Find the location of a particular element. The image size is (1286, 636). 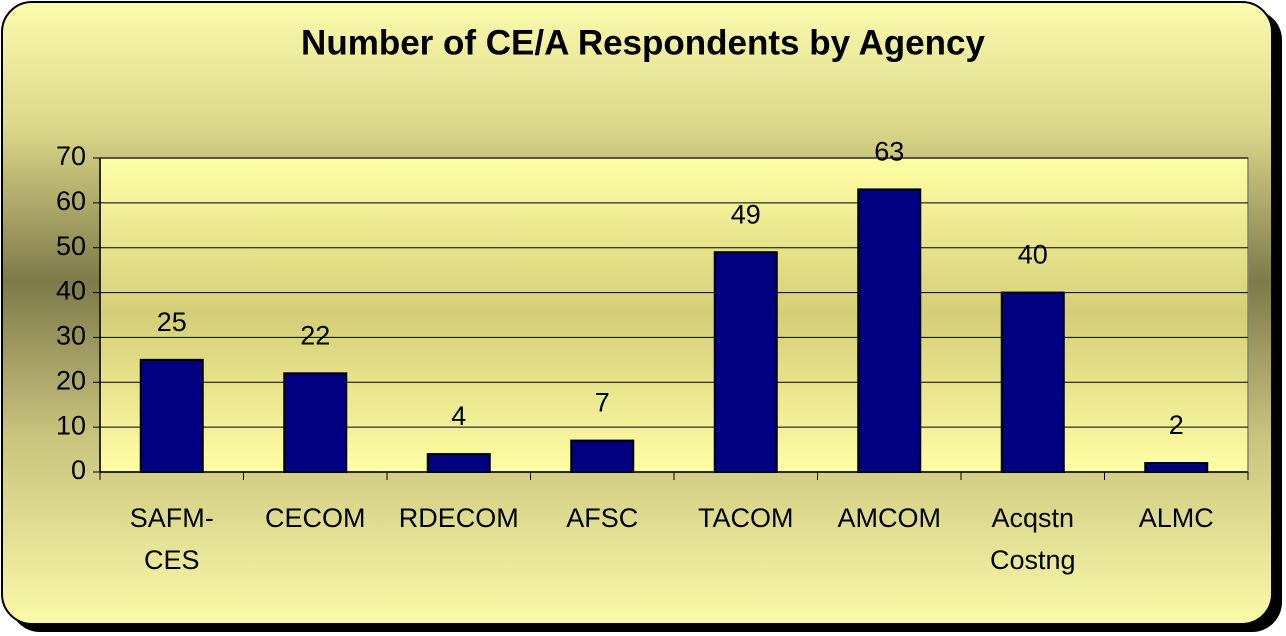

value-label: 2 is located at coordinates (1176, 425).